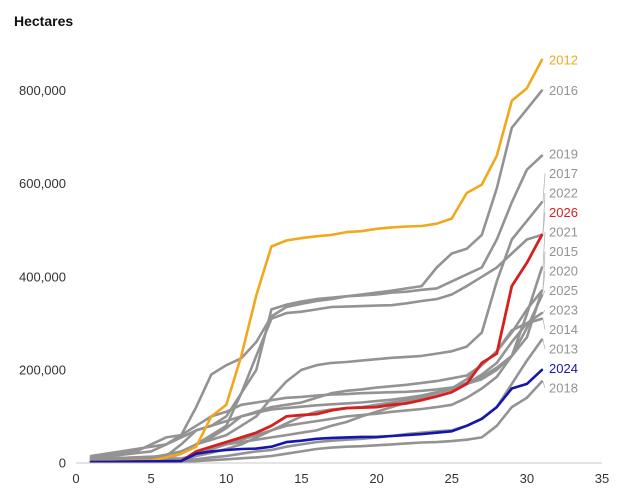  What do you see at coordinates (43, 21) in the screenshot?
I see `y-axis-title: Hectares` at bounding box center [43, 21].